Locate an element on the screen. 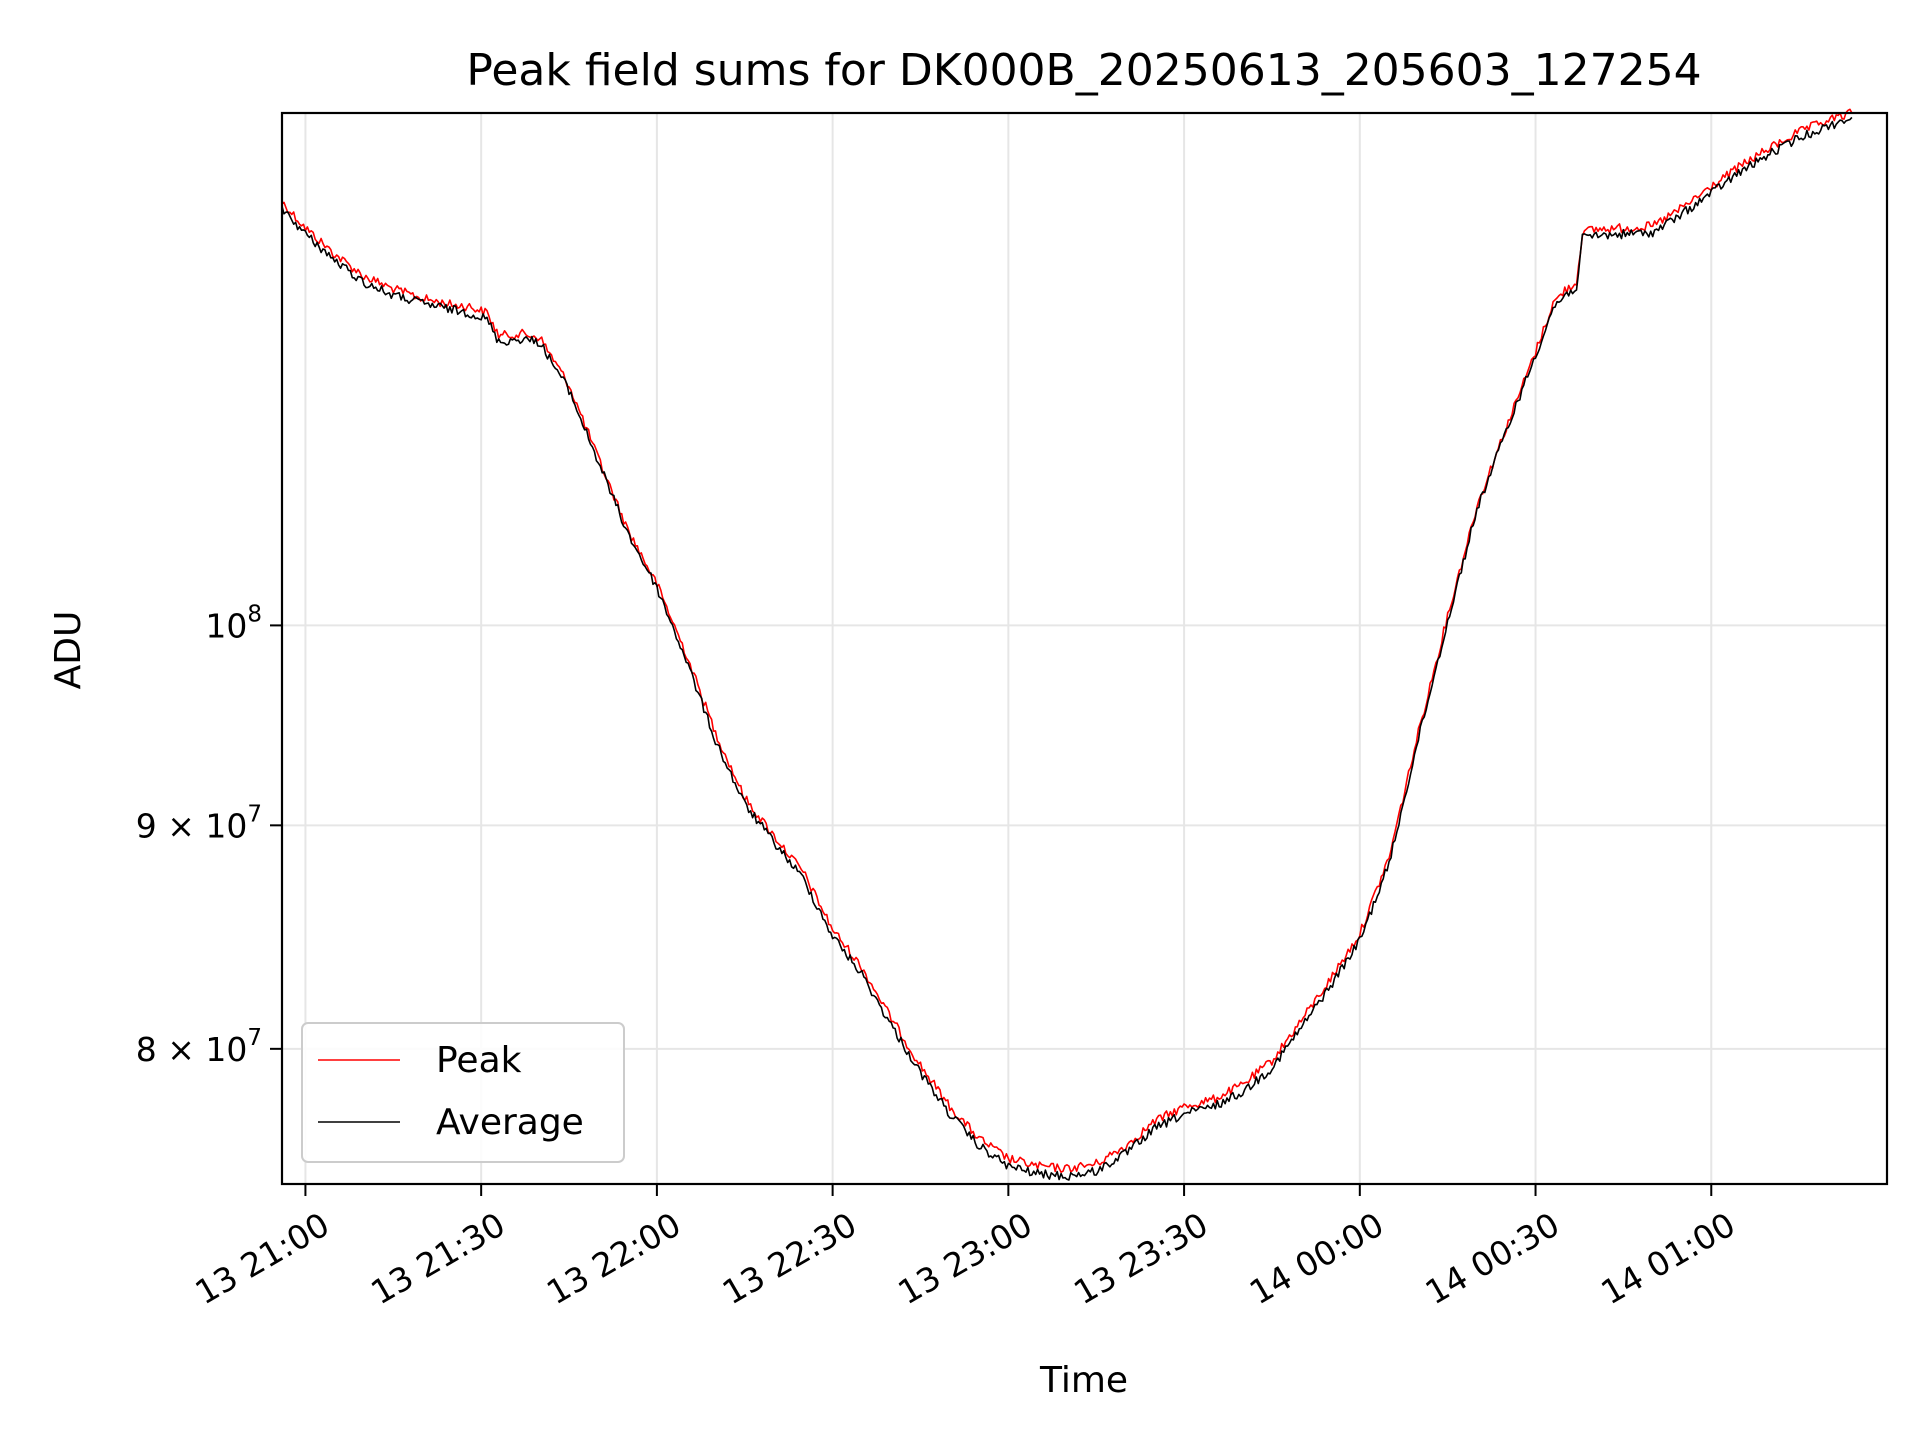 This screenshot has height=1440, width=1920. legend-label-peak: Peak is located at coordinates (479, 1060).